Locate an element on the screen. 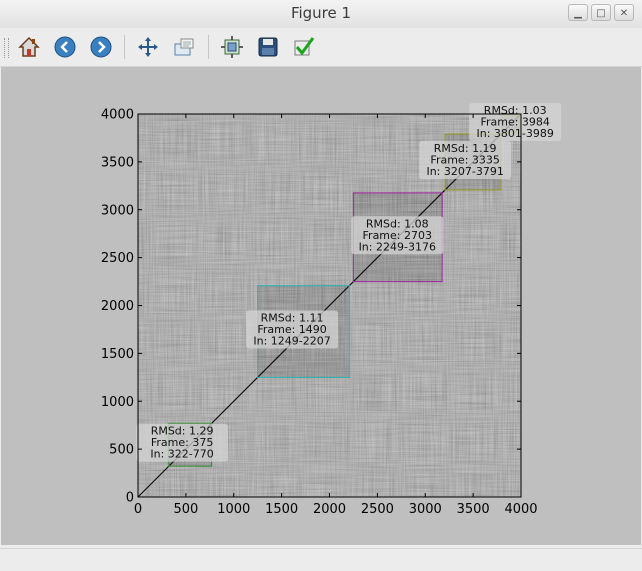 Image resolution: width=642 pixels, height=571 pixels. minimize-button: ▁ is located at coordinates (578, 12).